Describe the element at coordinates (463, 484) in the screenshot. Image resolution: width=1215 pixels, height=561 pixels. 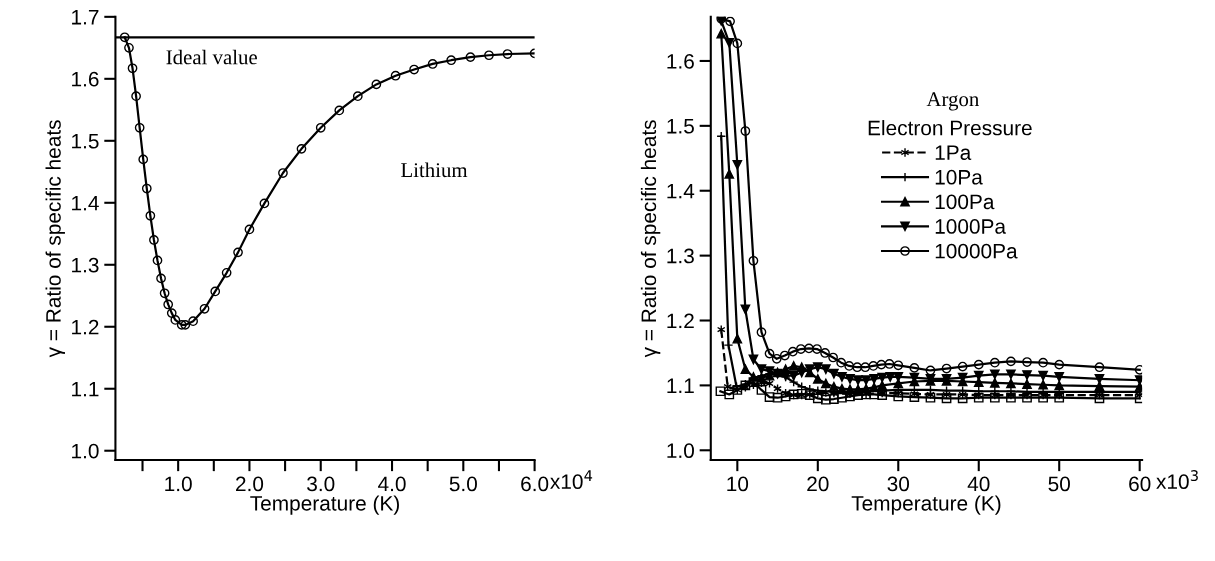
I see `x-tick-label: 5.0` at that location.